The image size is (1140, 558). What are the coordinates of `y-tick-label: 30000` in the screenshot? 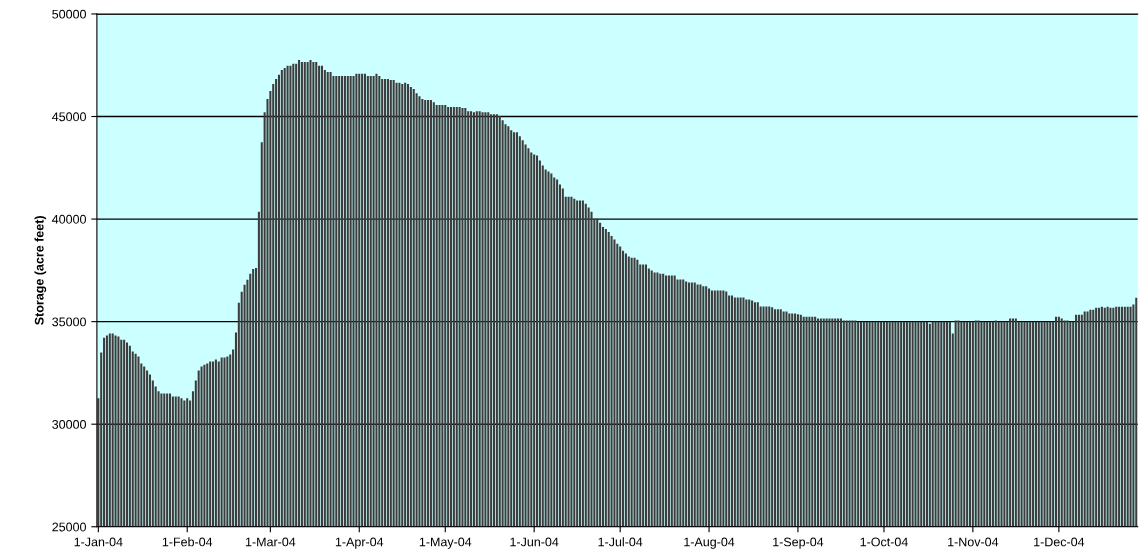 It's located at (69, 424).